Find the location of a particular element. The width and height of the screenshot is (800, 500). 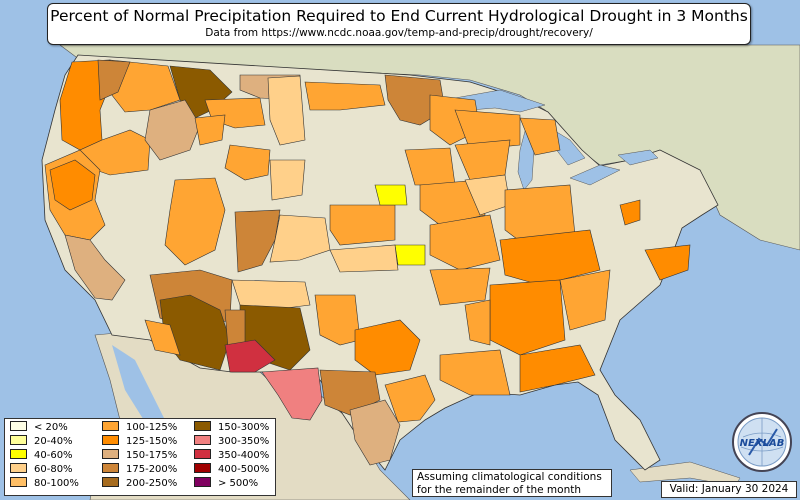

svg-text: NEXLAB is located at coordinates (762, 443).